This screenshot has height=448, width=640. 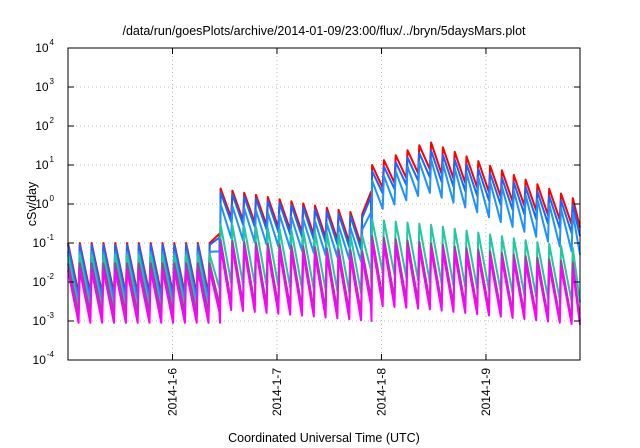 What do you see at coordinates (277, 392) in the screenshot?
I see `x-tick-label: 2014-1-7` at bounding box center [277, 392].